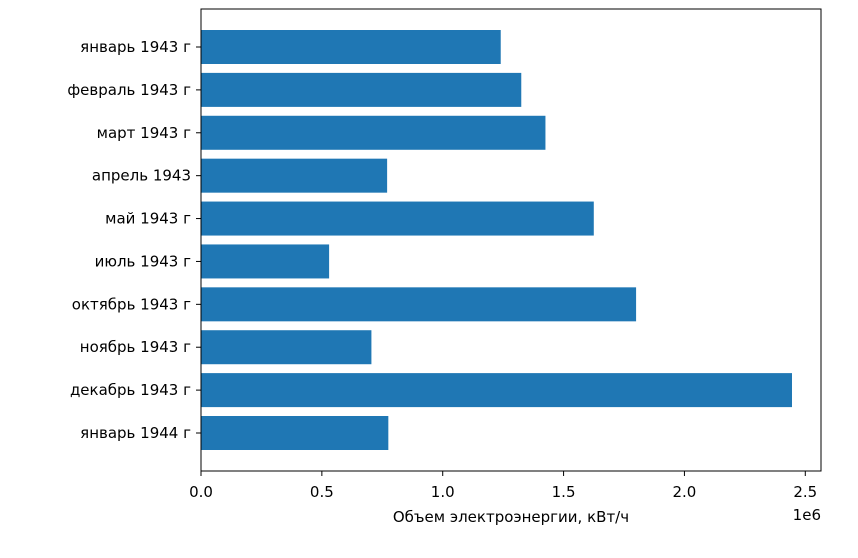 The height and width of the screenshot is (558, 858). What do you see at coordinates (805, 492) in the screenshot?
I see `x-tick-label: 2.5` at bounding box center [805, 492].